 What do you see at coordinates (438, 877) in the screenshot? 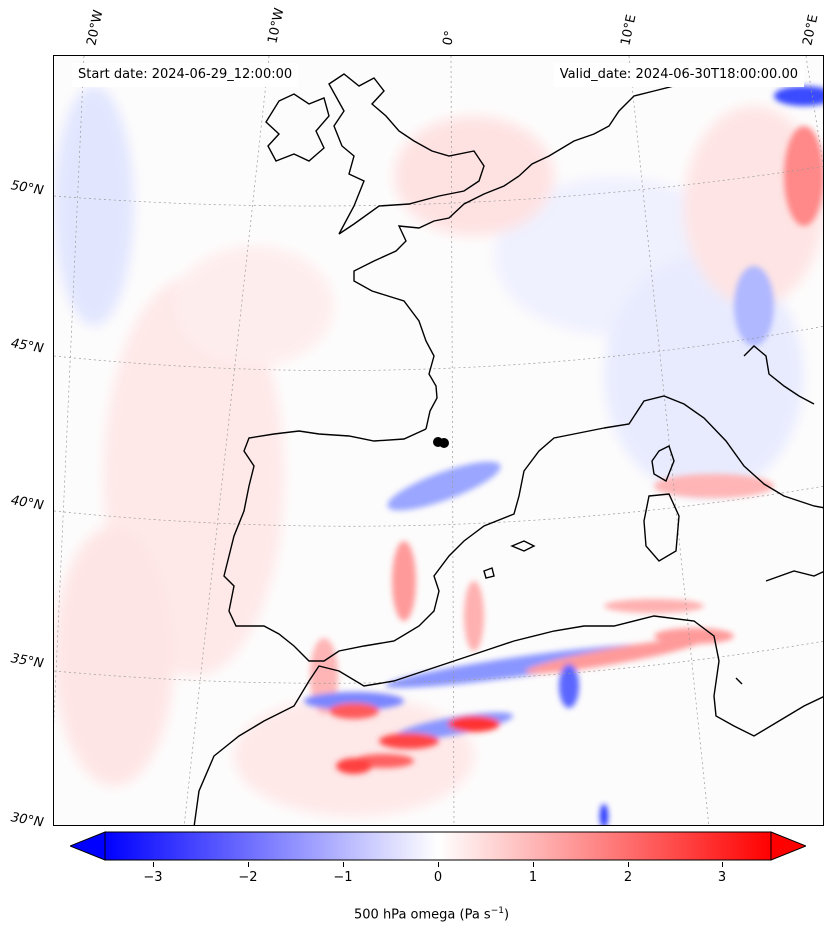
I see `colorbar-tick-label: 0` at bounding box center [438, 877].